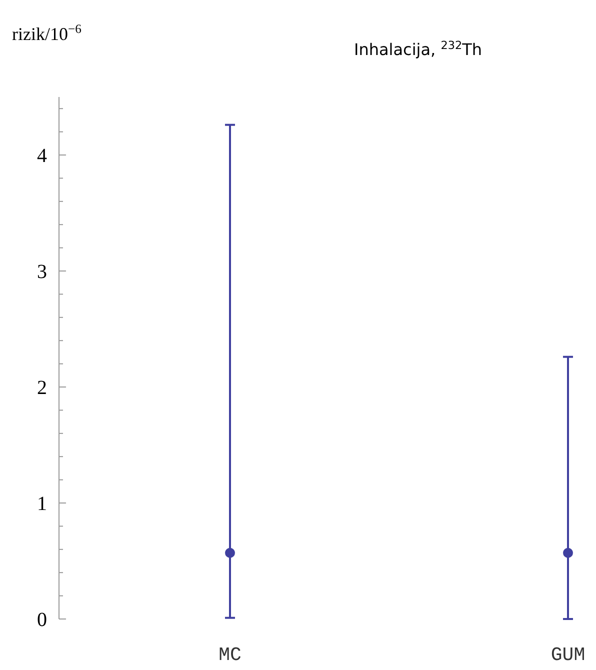 The image size is (596, 670). I want to click on x-tick-label: GUM, so click(568, 655).